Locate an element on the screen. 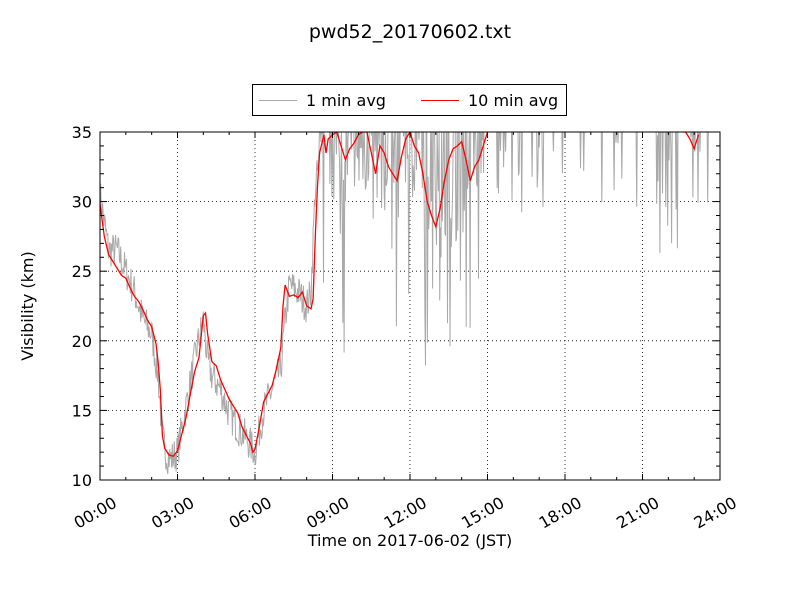  x-tick-label: 00:00 is located at coordinates (95, 513).